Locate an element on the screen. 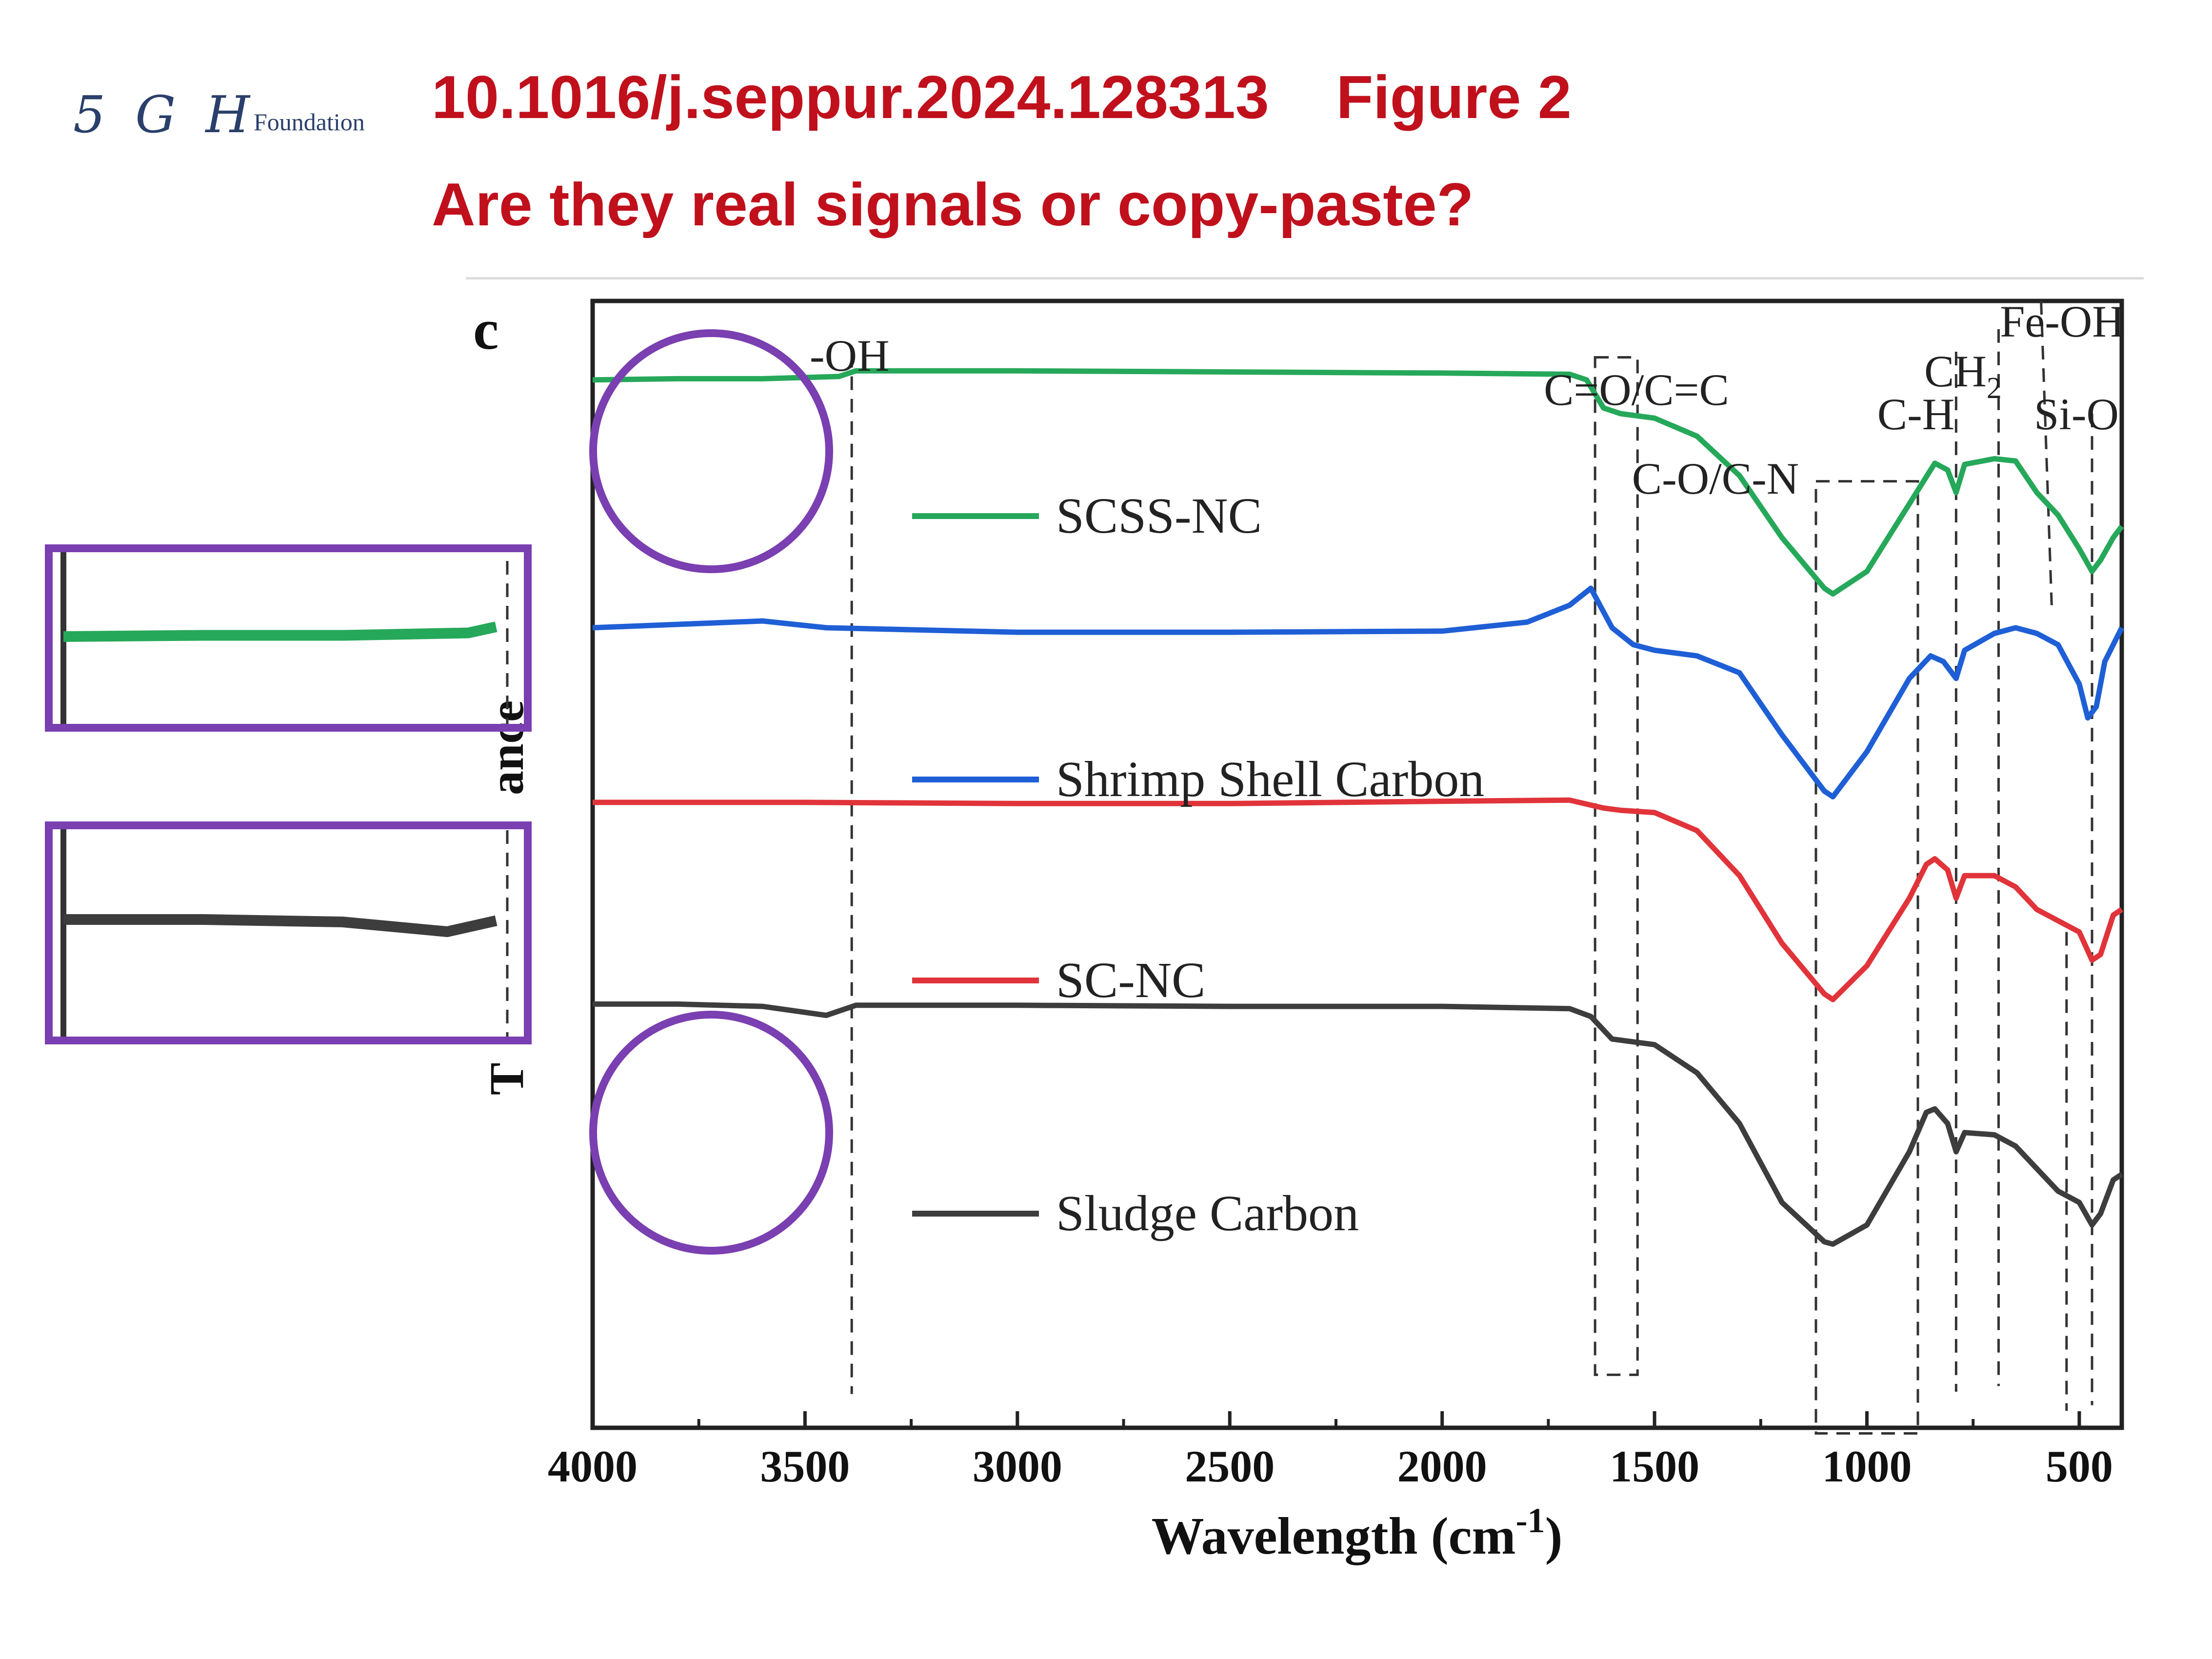 This screenshot has height=1659, width=2212. x-tick-label: 1000 is located at coordinates (1867, 1466).